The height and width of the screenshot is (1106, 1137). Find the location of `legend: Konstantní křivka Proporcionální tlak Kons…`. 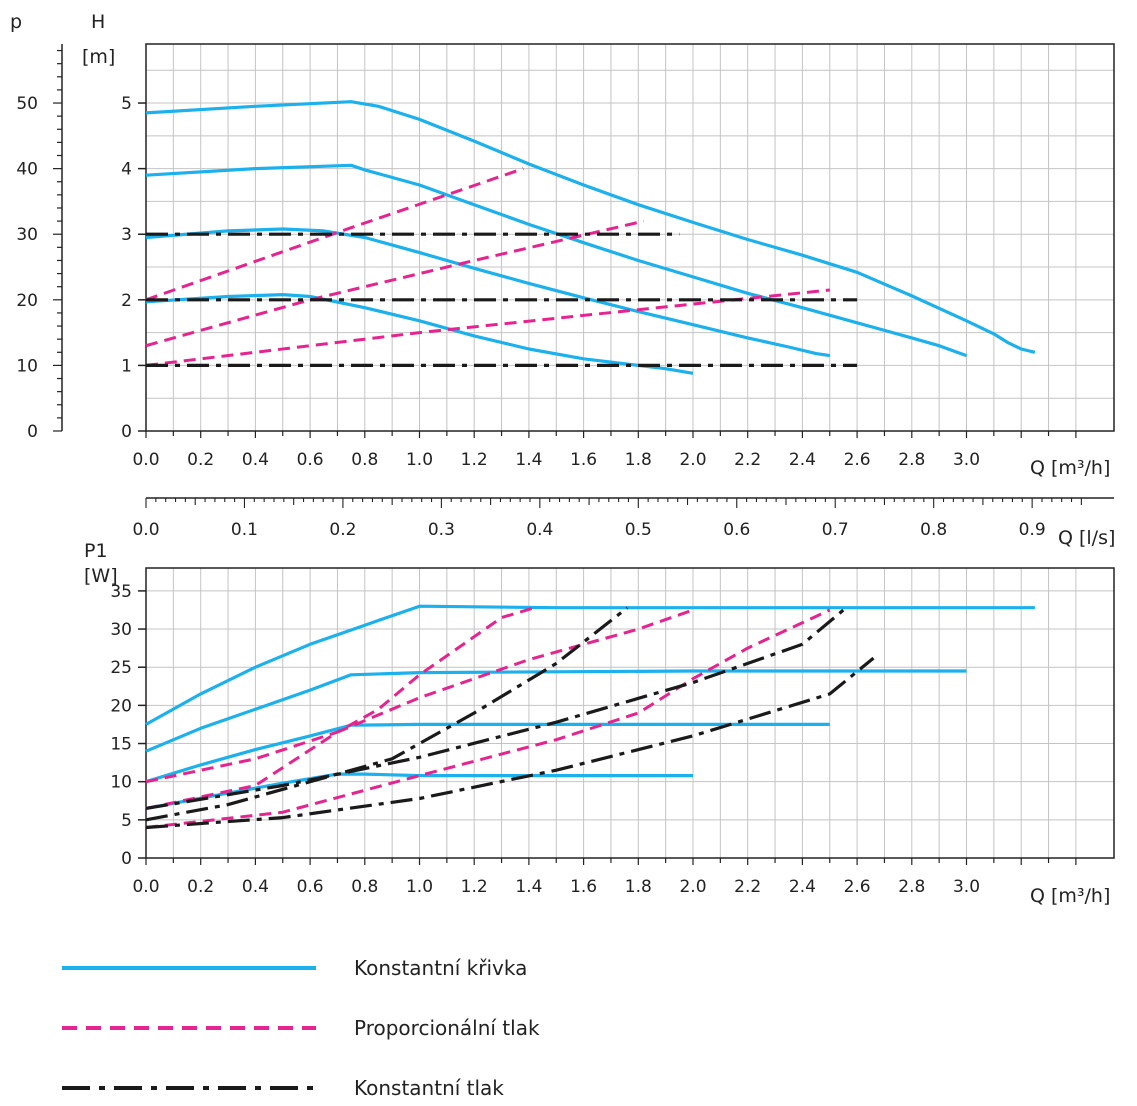

legend: Konstantní křivka Proporcionální tlak Kons… is located at coordinates (301, 1028).